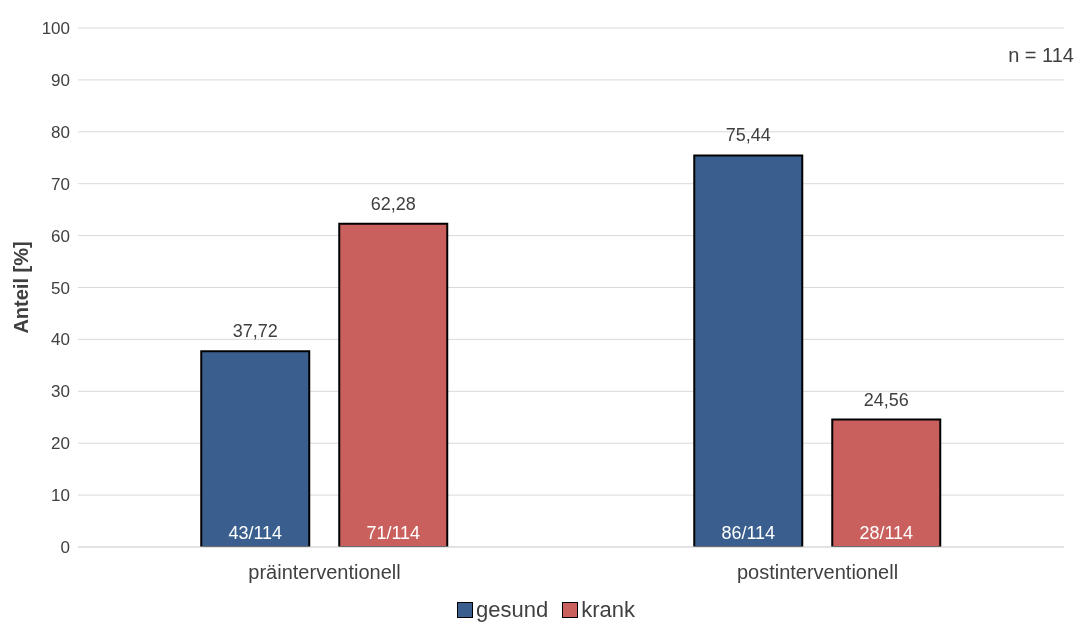 This screenshot has height=641, width=1082. What do you see at coordinates (1041, 55) in the screenshot?
I see `annotation: n = 114` at bounding box center [1041, 55].